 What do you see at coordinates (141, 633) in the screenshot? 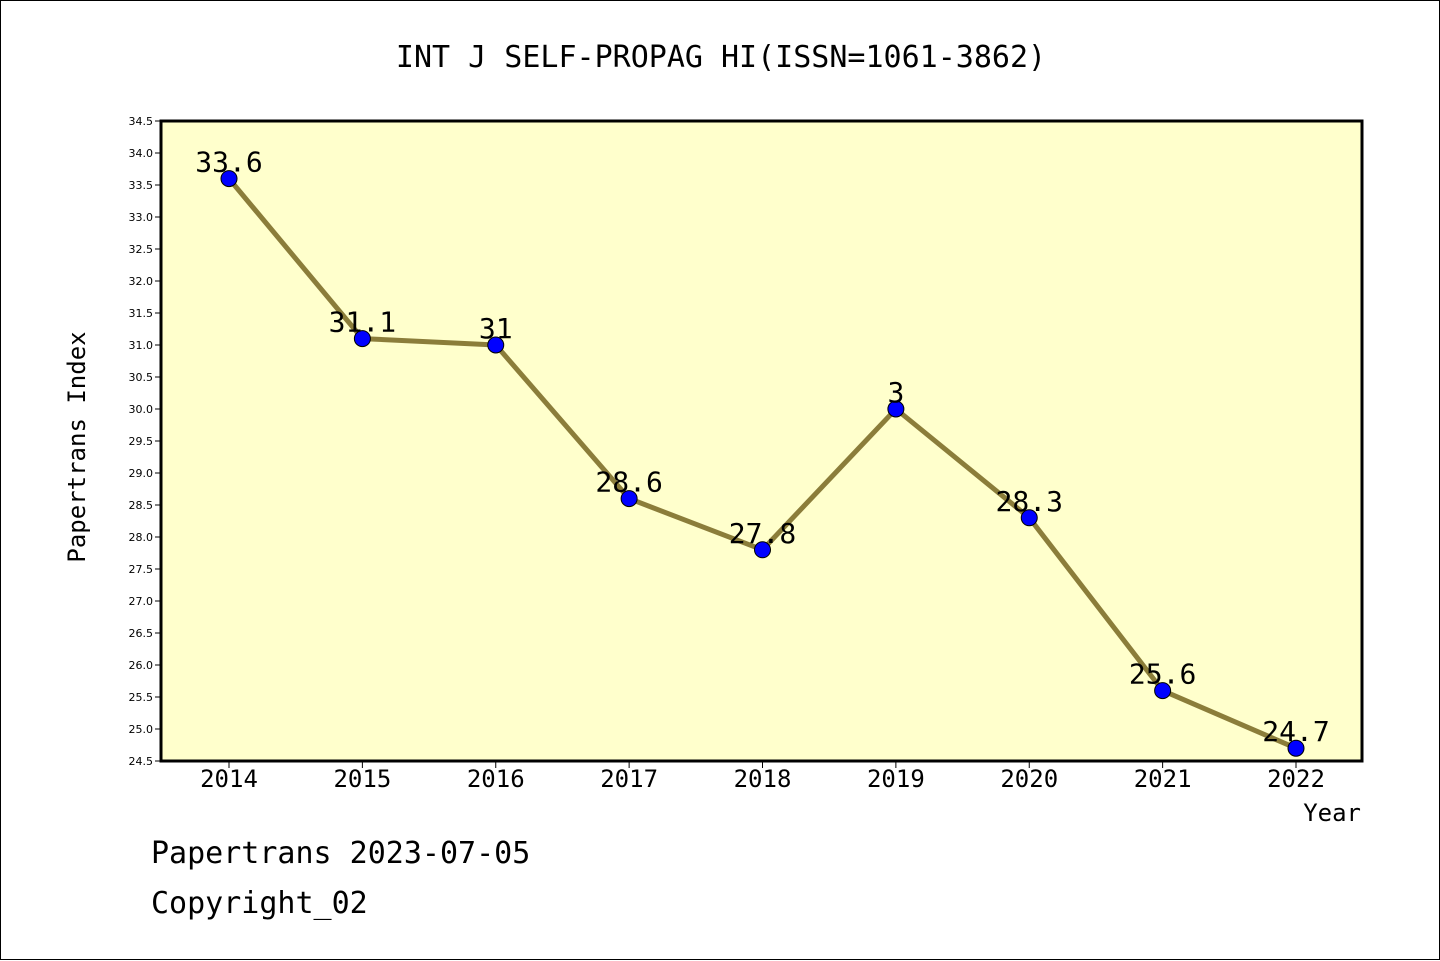
I see `y-tick-label: 26.5` at bounding box center [141, 633].